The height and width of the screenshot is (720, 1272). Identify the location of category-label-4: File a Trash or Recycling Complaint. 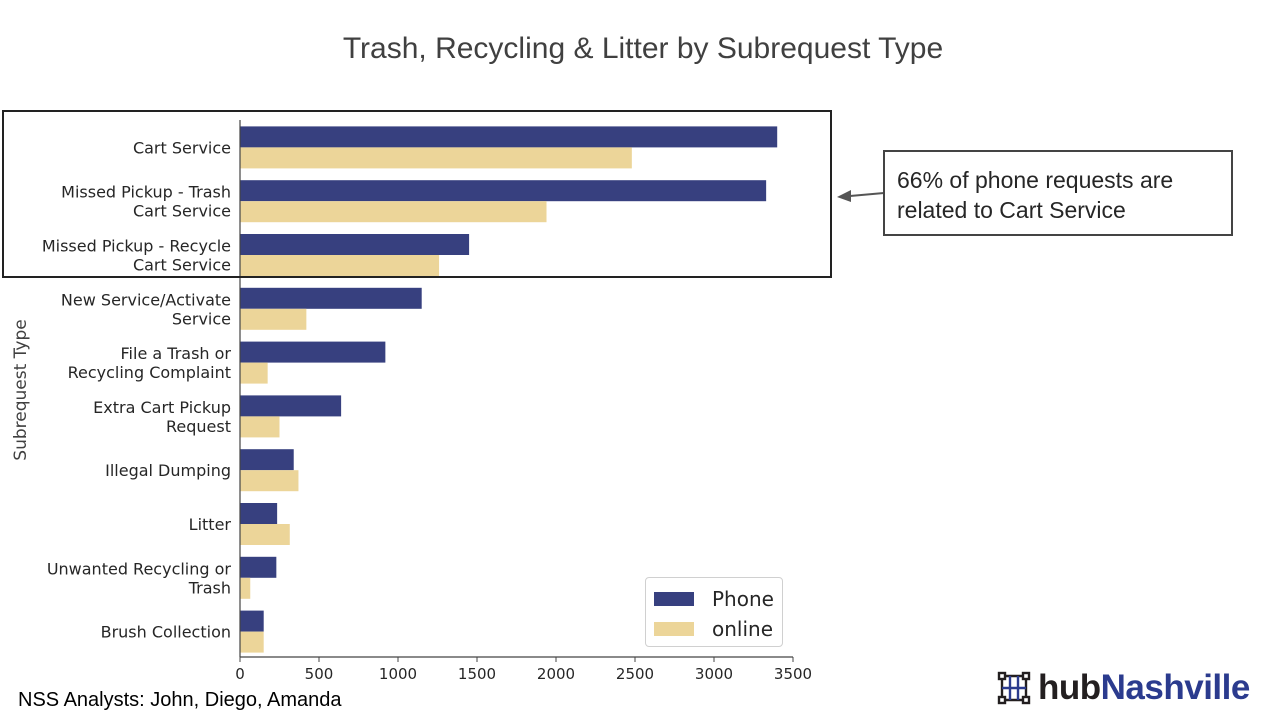
(150, 363).